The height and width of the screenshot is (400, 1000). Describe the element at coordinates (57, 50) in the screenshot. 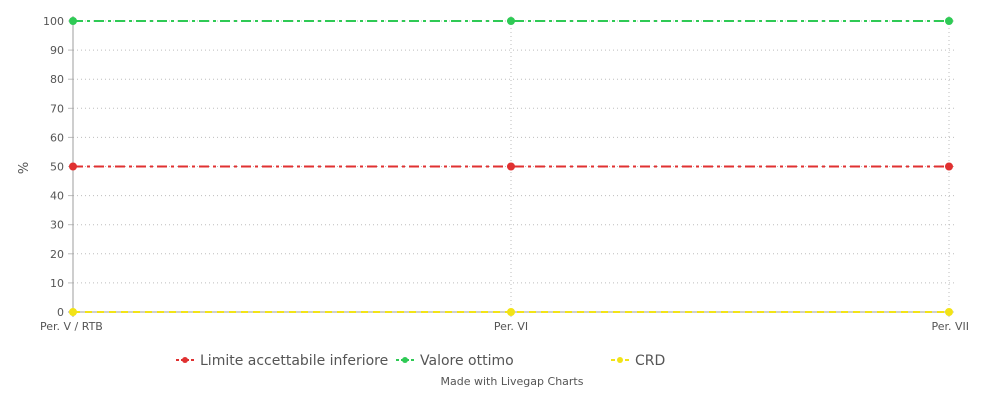

I see `y-tick-label: 90` at that location.